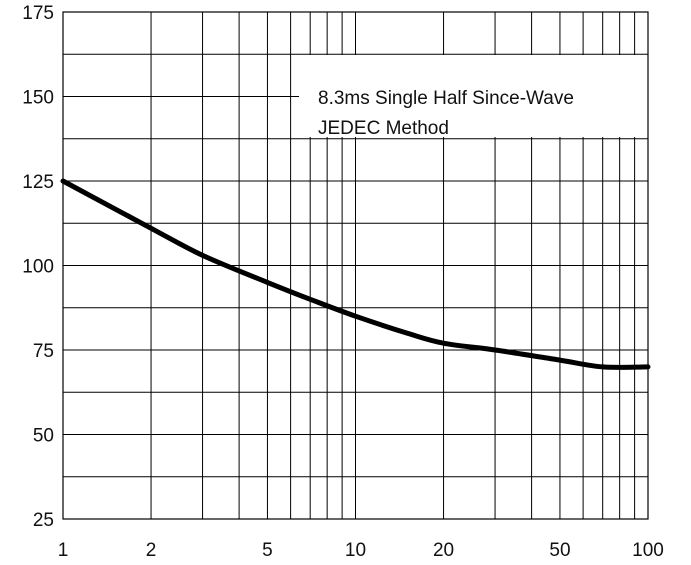  I want to click on annotation-box, so click(473, 96).